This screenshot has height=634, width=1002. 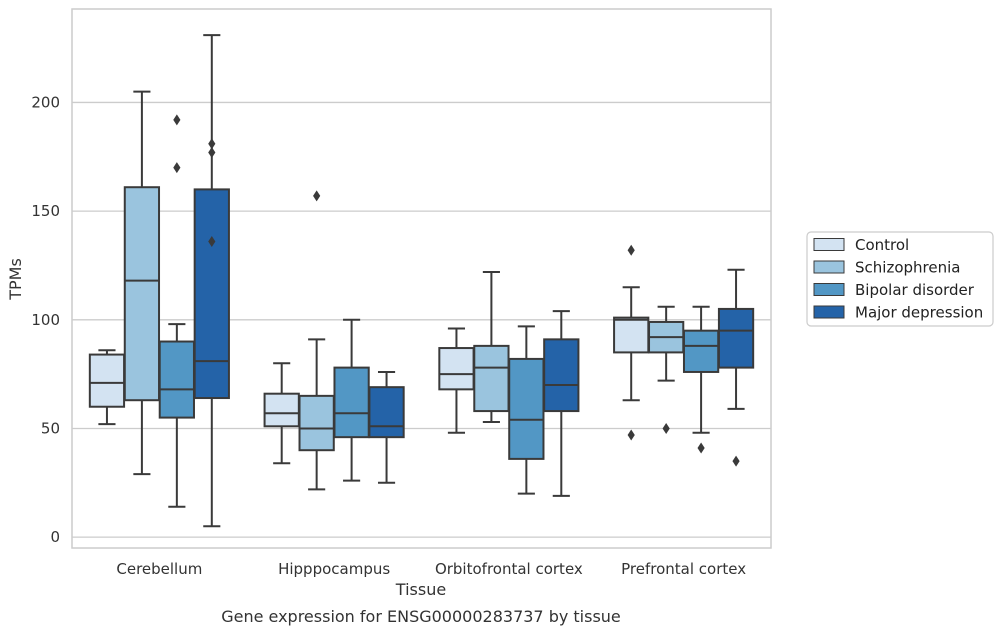 I want to click on legend-entry: Schizophrenia, so click(x=886, y=268).